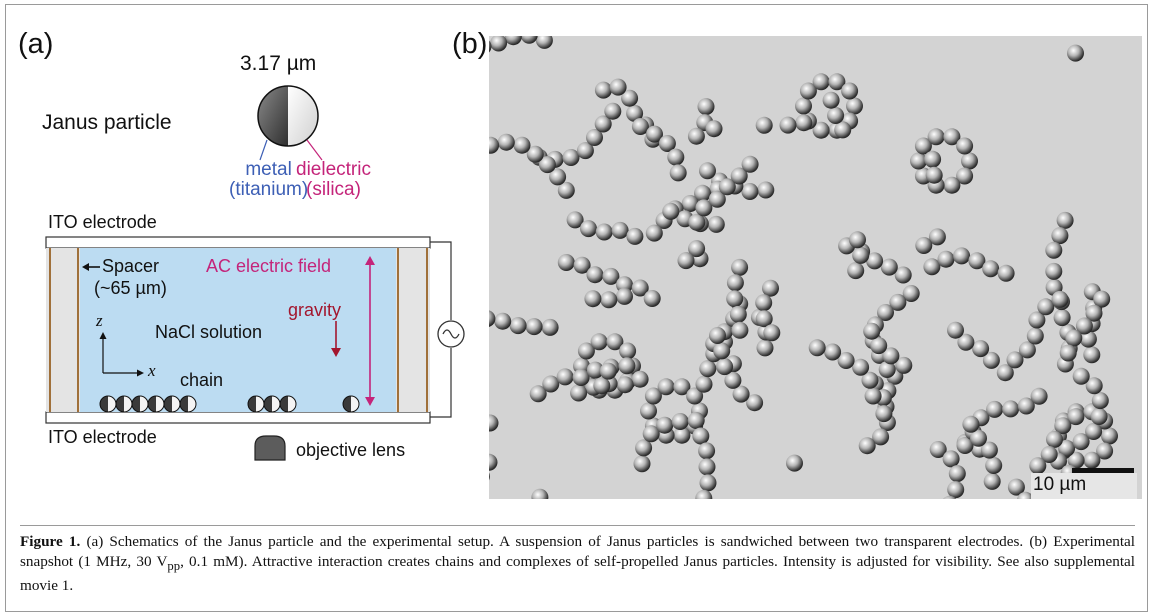  What do you see at coordinates (238, 242) in the screenshot?
I see `top-electrode-plate` at bounding box center [238, 242].